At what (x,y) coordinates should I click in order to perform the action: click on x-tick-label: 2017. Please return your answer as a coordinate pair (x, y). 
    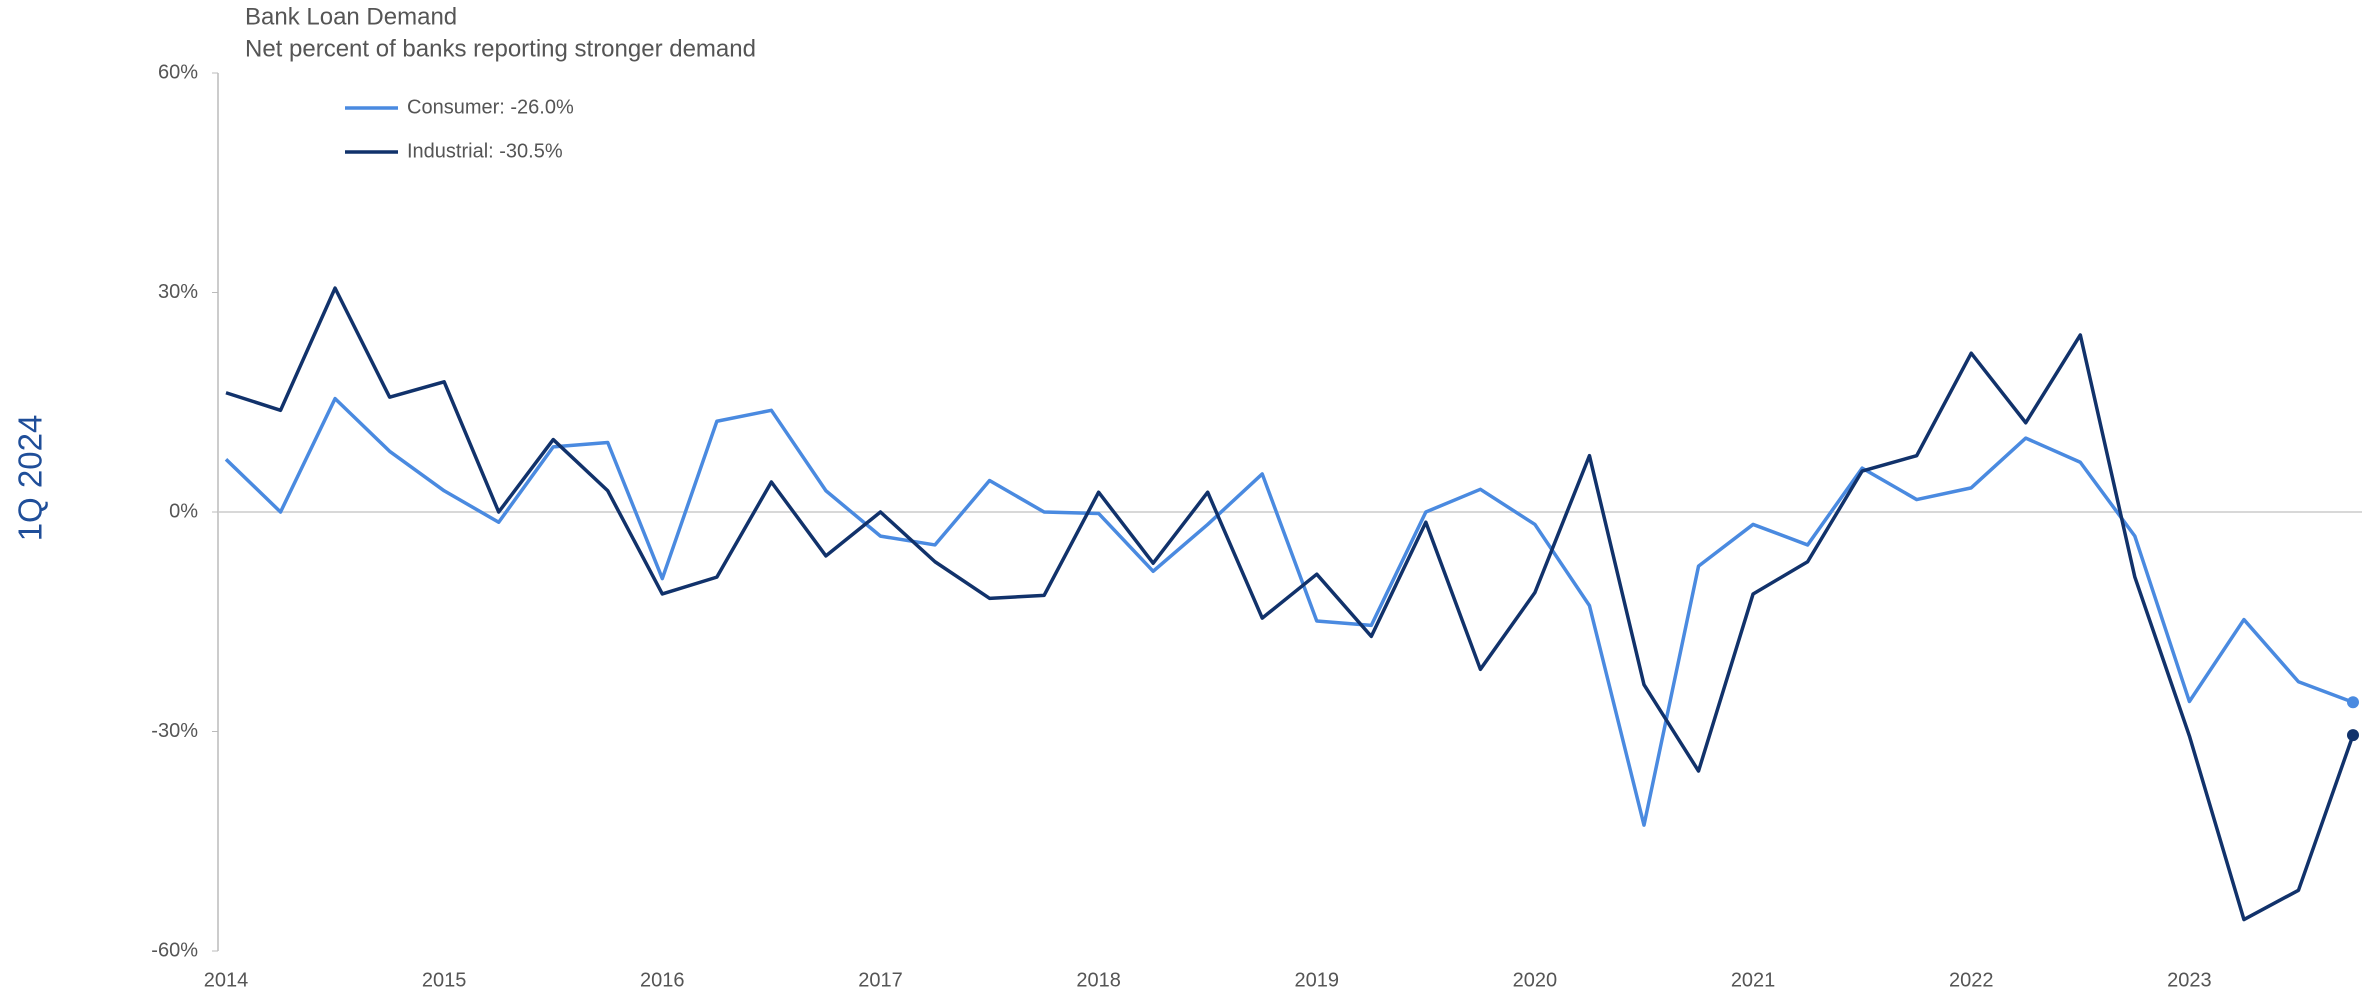
    Looking at the image, I should click on (880, 980).